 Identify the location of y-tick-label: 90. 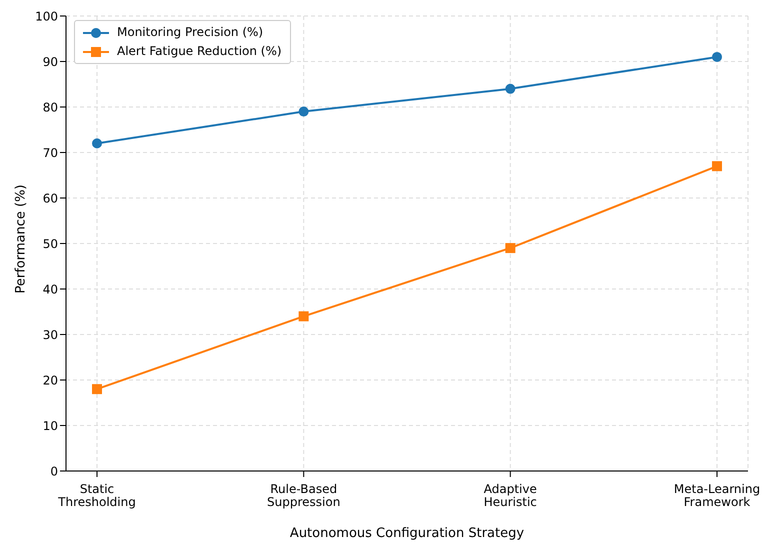
(50, 61).